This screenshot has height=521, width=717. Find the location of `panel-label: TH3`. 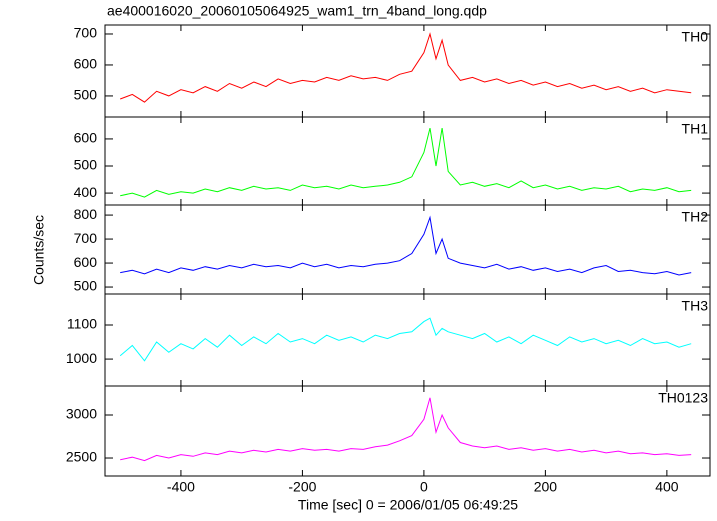

panel-label: TH3 is located at coordinates (695, 306).